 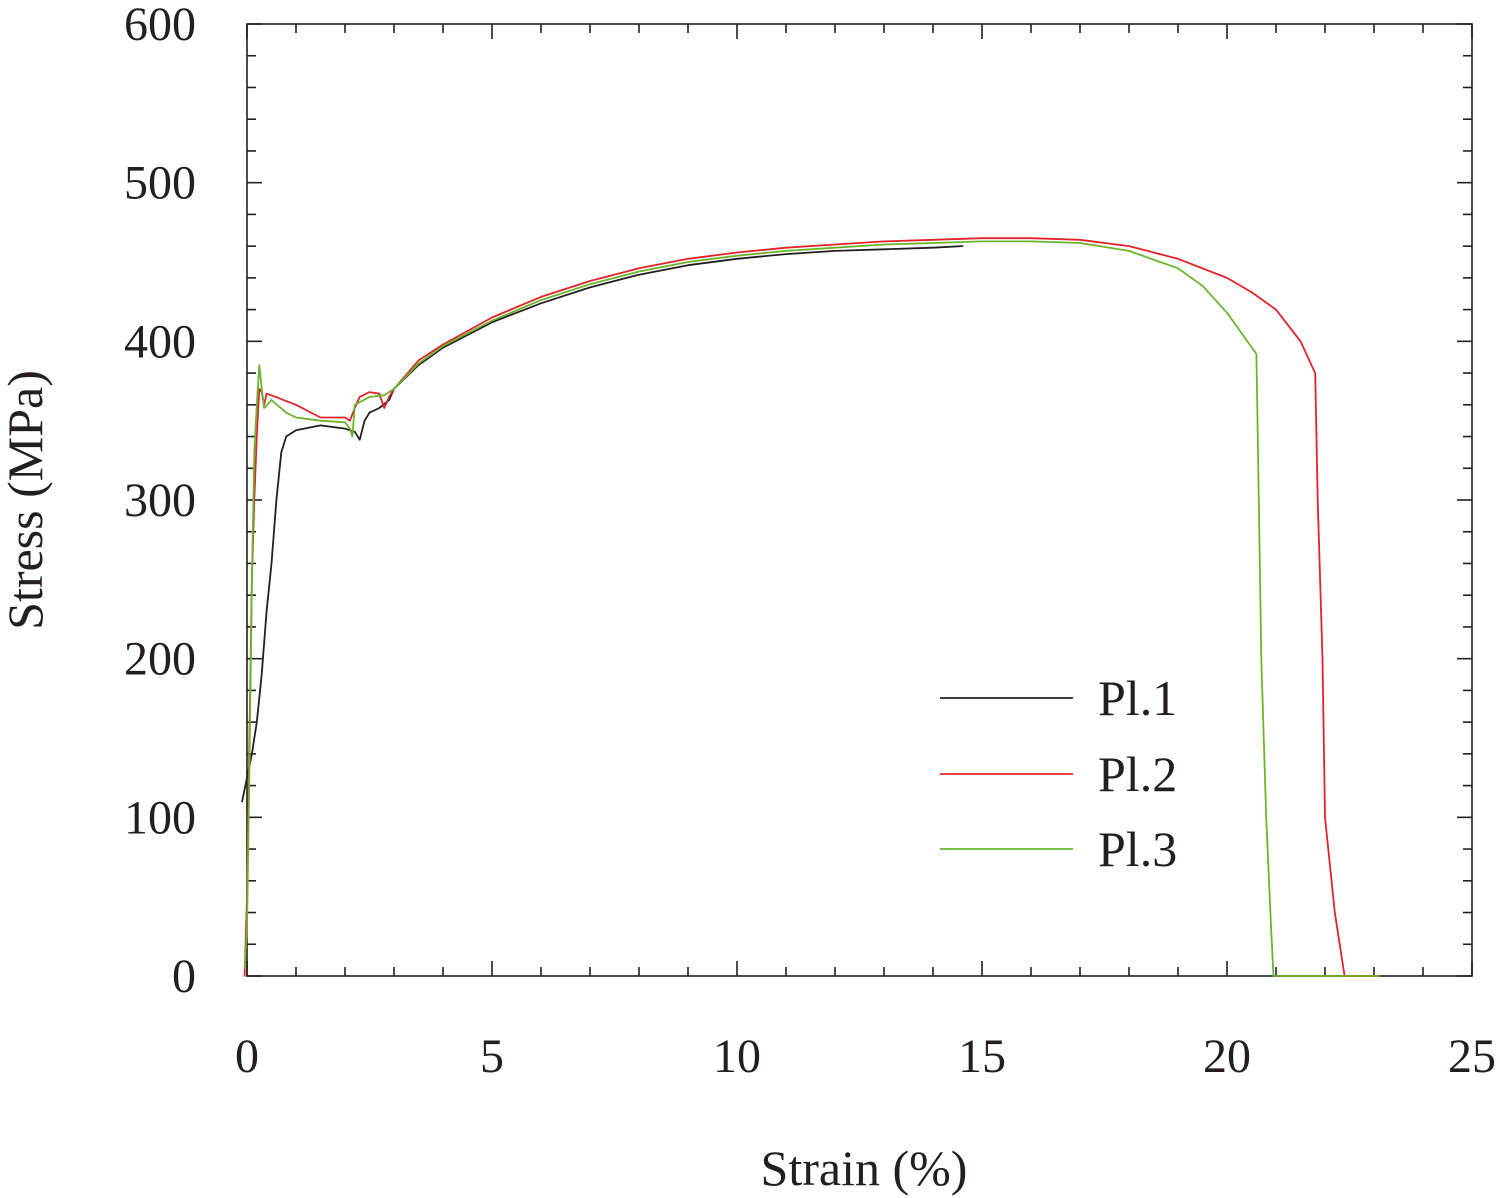 I want to click on legend: Pl.1 Pl.2 Pl.3, so click(x=1058, y=773).